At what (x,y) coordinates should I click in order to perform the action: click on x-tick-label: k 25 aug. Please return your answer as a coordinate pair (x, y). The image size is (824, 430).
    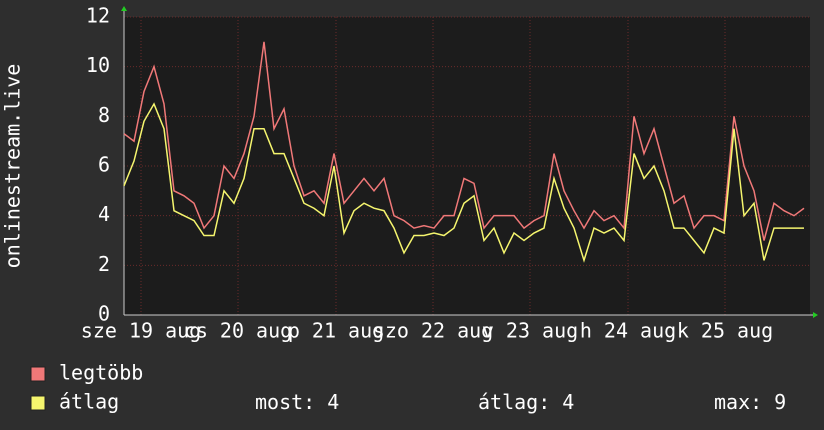
    Looking at the image, I should click on (725, 331).